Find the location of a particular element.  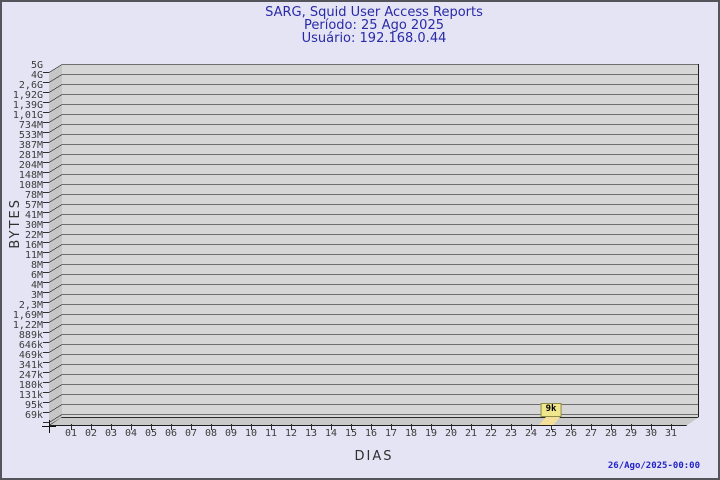

y-tick-label: 78M is located at coordinates (33, 195).